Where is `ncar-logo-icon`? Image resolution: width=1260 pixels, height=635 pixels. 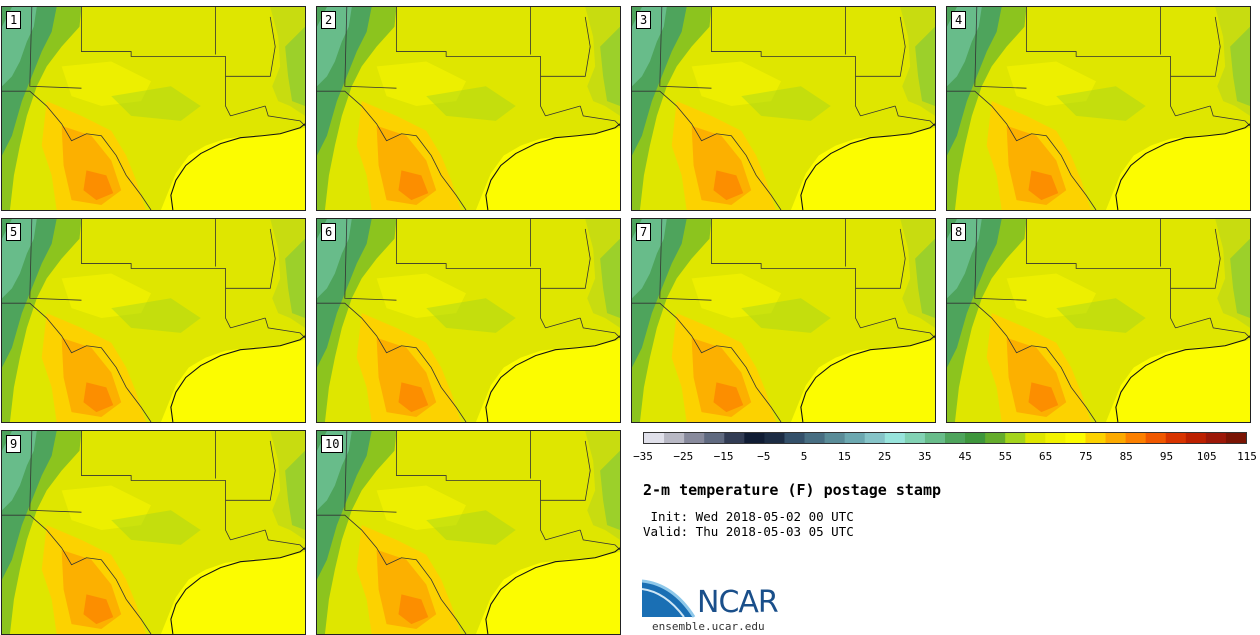 ncar-logo-icon is located at coordinates (669, 598).